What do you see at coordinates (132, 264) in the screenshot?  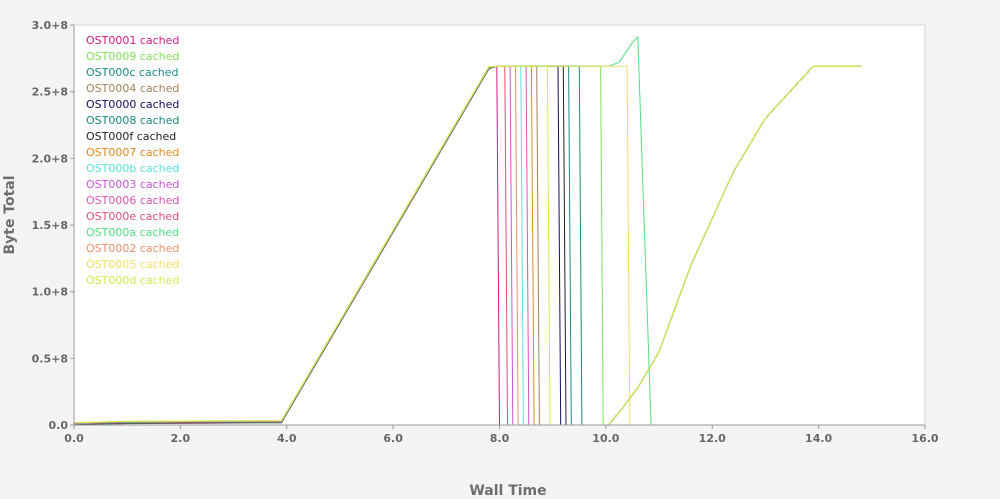 I see `legend-entry: OST0005 cached` at bounding box center [132, 264].